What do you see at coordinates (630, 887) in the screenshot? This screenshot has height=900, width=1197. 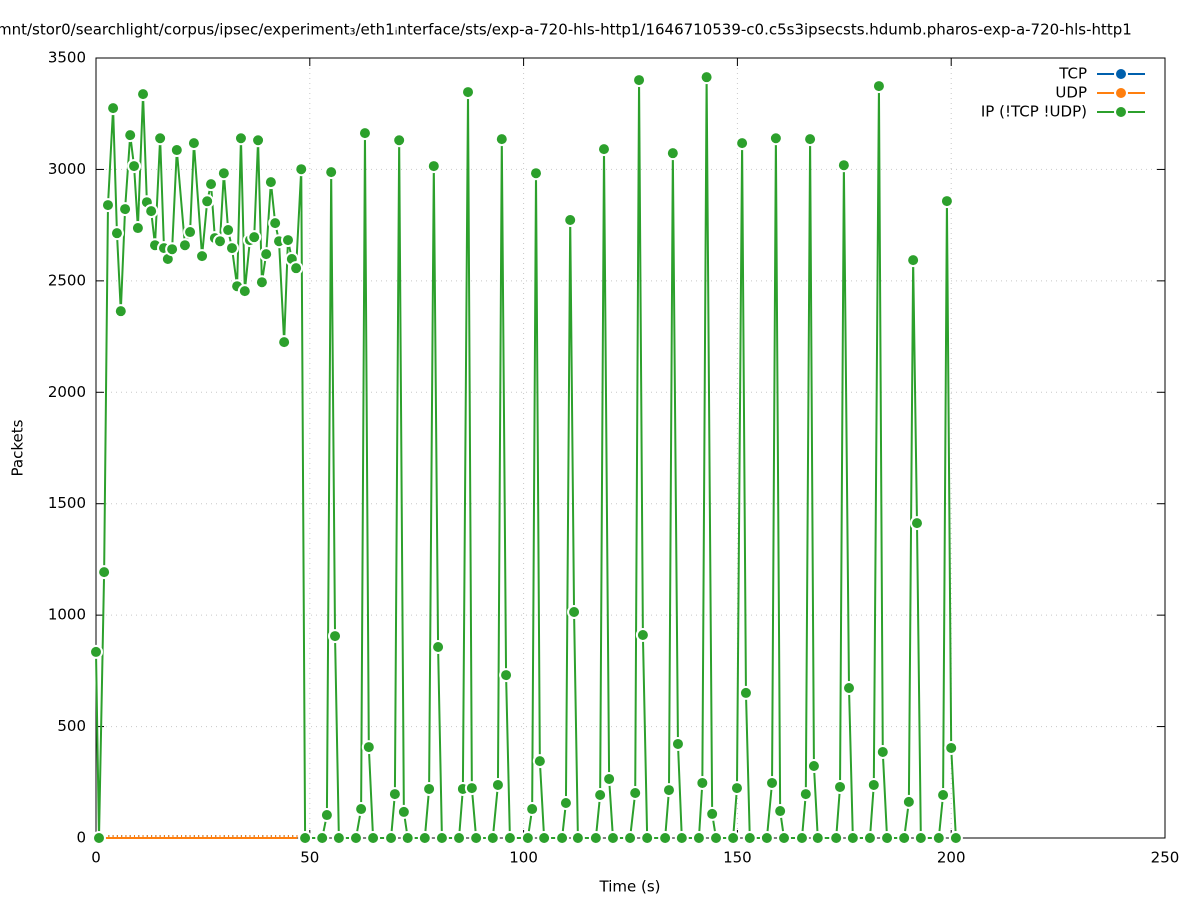 I see `x-axis-label: Time (s)` at bounding box center [630, 887].